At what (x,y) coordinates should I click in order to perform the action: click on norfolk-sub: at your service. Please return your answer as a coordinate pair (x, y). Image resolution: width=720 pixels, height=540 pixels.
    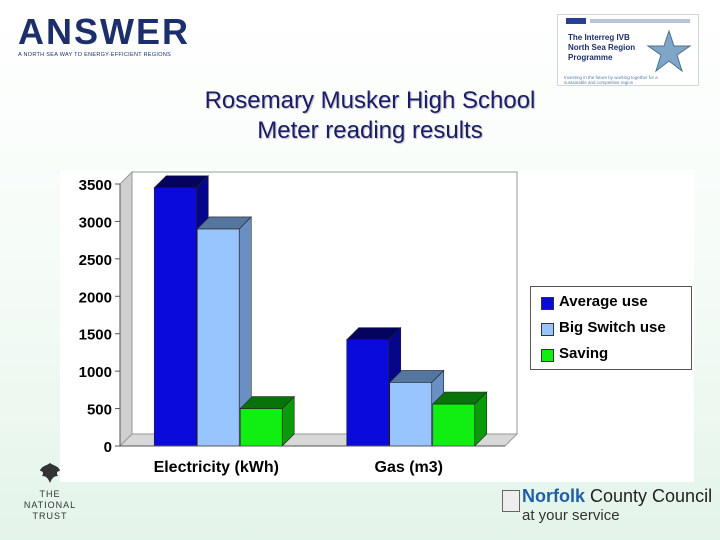
    Looking at the image, I should click on (571, 515).